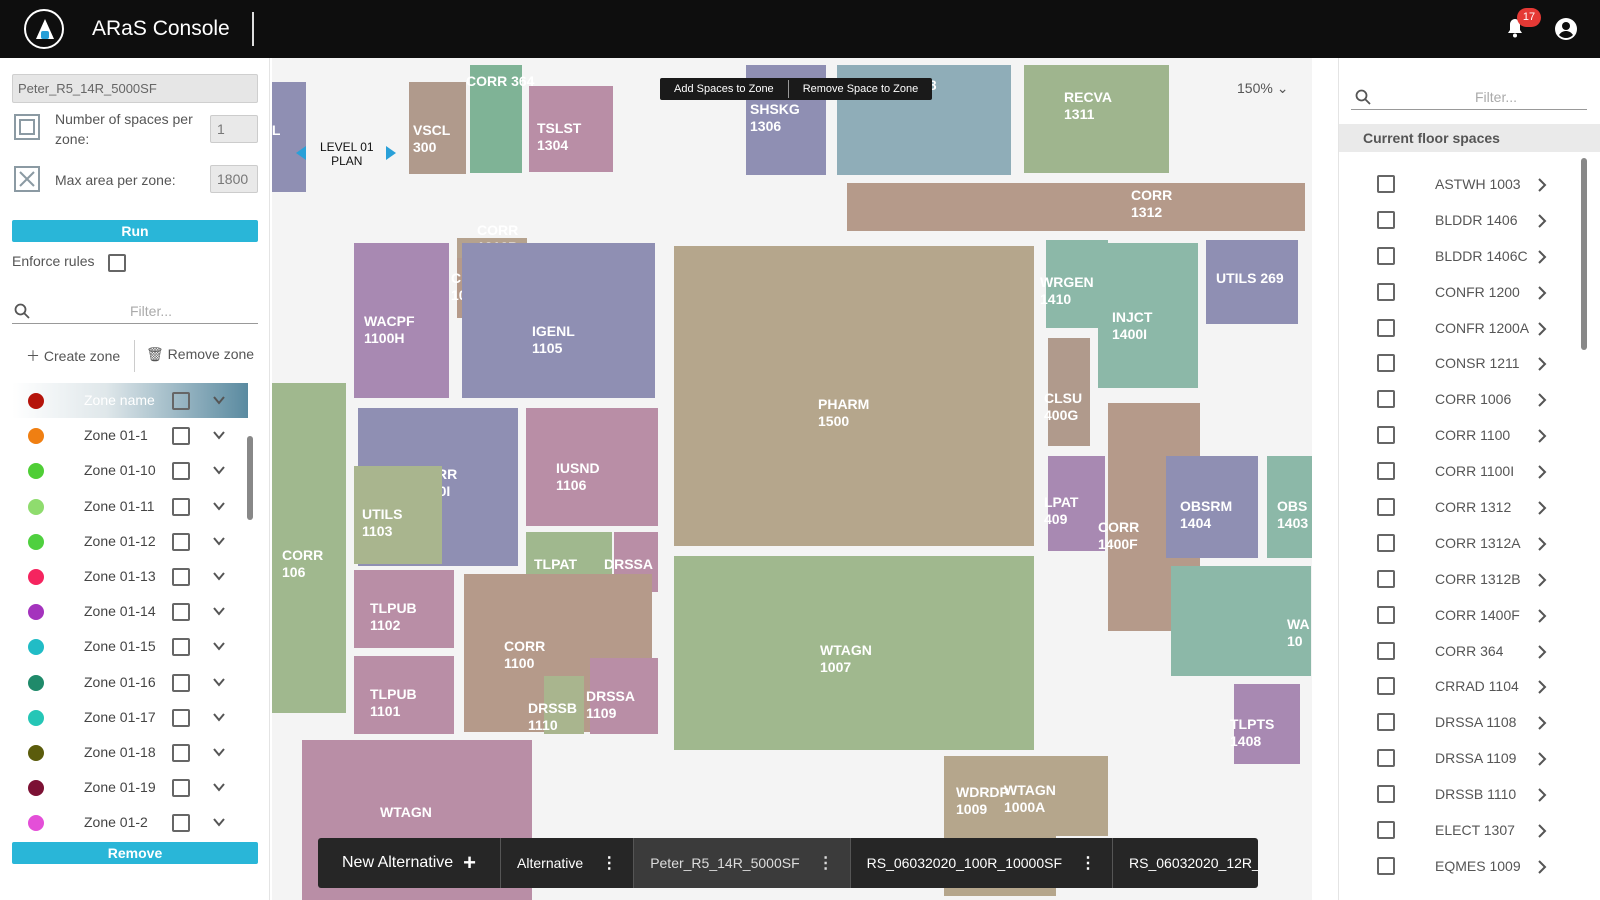  I want to click on zoom-dropdown: 150% ⌄, so click(1262, 88).